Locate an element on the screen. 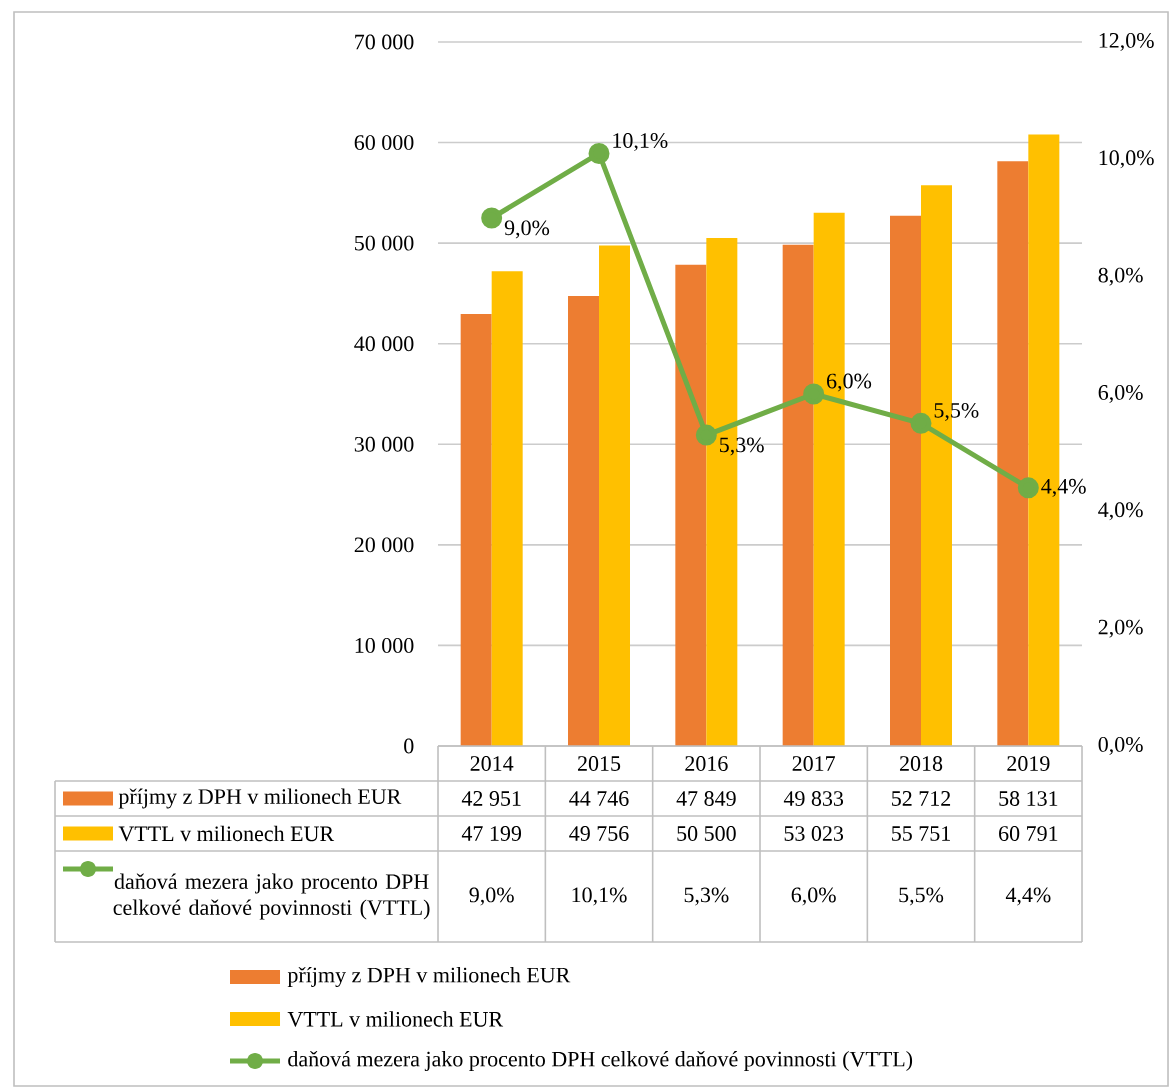 The width and height of the screenshot is (1170, 1088). y2-tick-label: 6,0% is located at coordinates (1120, 394).